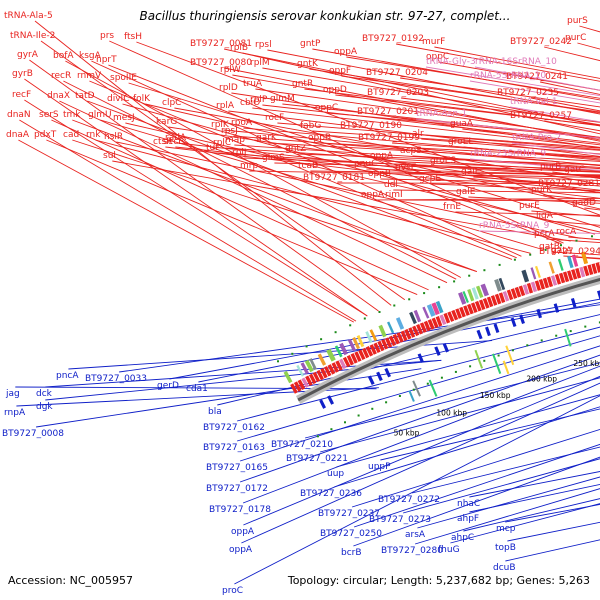 The width and height of the screenshot is (600, 600). Describe the element at coordinates (118, 99) in the screenshot. I see `forward-gene-label: divIC` at that location.